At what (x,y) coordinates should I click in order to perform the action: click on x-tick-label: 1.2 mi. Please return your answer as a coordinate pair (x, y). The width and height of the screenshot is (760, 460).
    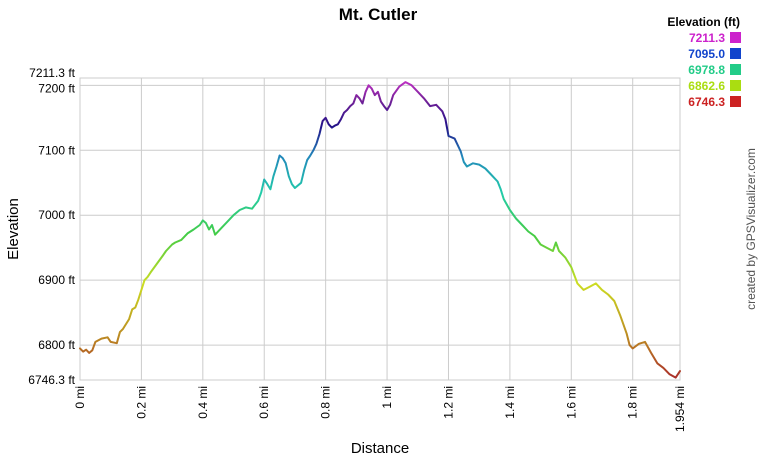
    Looking at the image, I should click on (448, 402).